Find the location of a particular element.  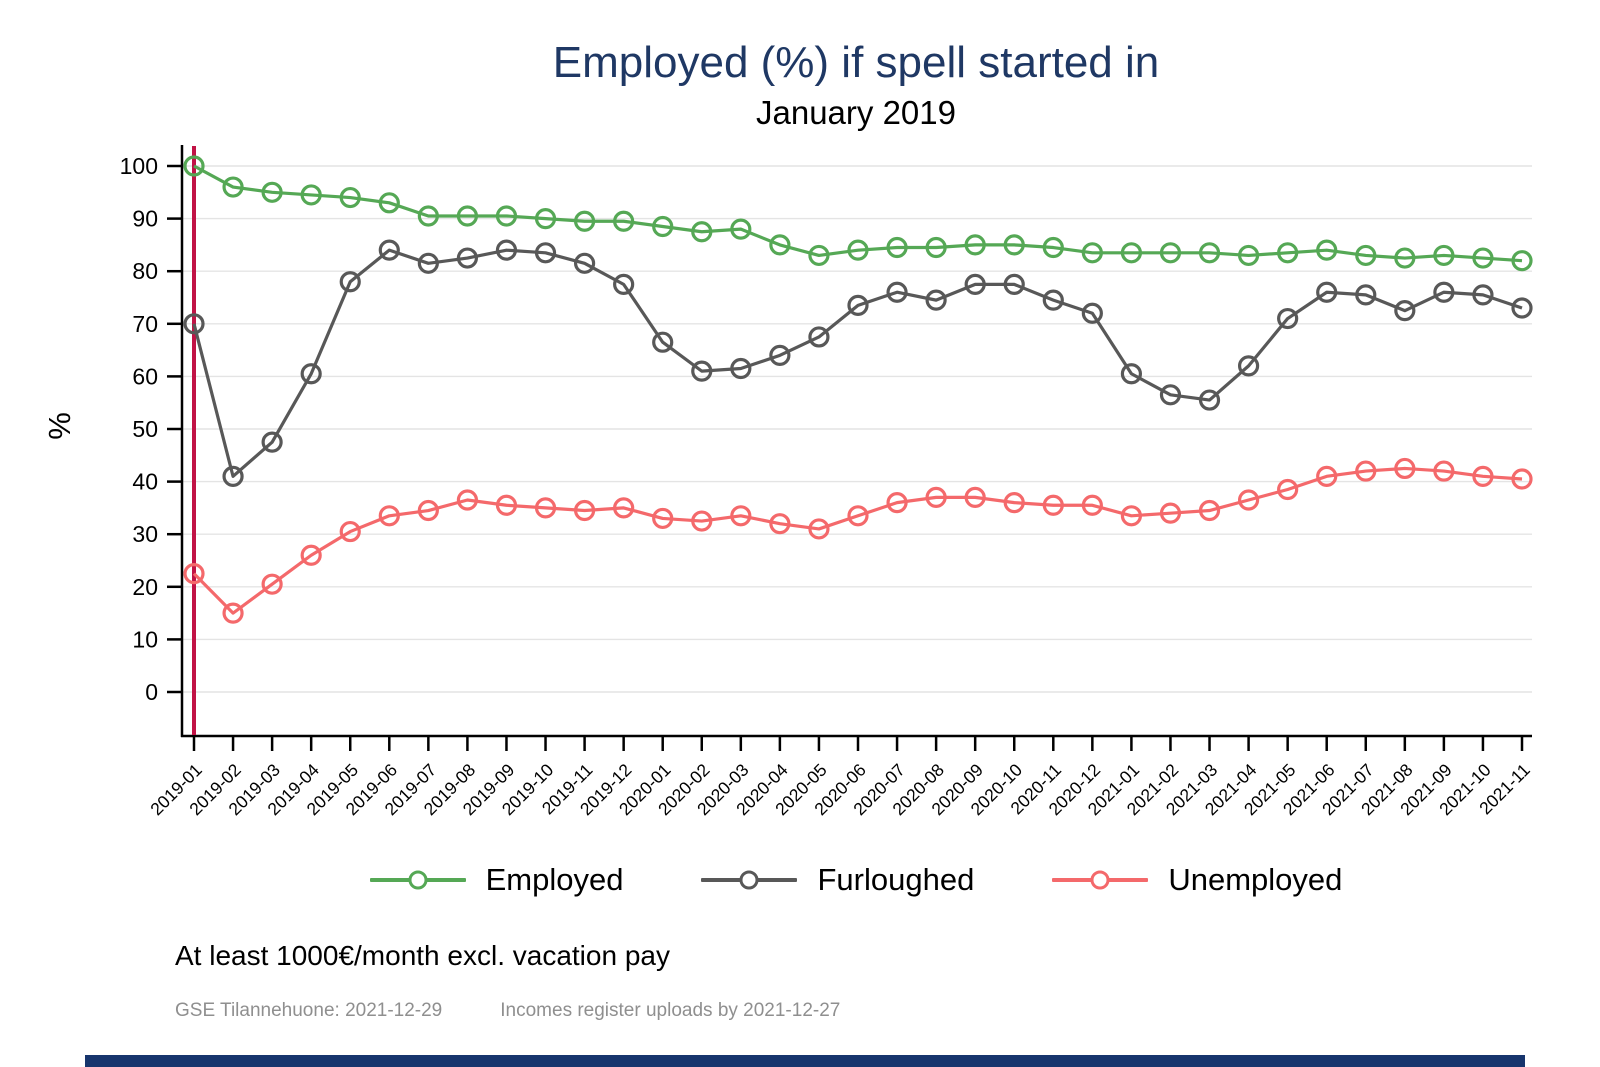

legend-label-employed: Employed is located at coordinates (554, 879).